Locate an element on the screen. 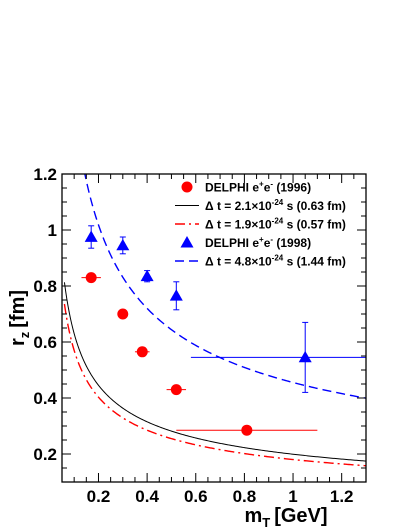 The width and height of the screenshot is (407, 527). y-axis-unit: [fm] is located at coordinates (18, 309).